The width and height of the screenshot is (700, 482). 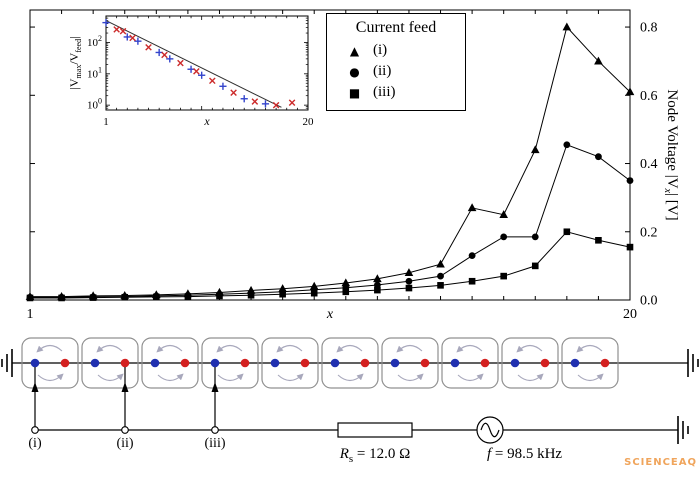 What do you see at coordinates (649, 164) in the screenshot?
I see `svg-text: 0.4` at bounding box center [649, 164].